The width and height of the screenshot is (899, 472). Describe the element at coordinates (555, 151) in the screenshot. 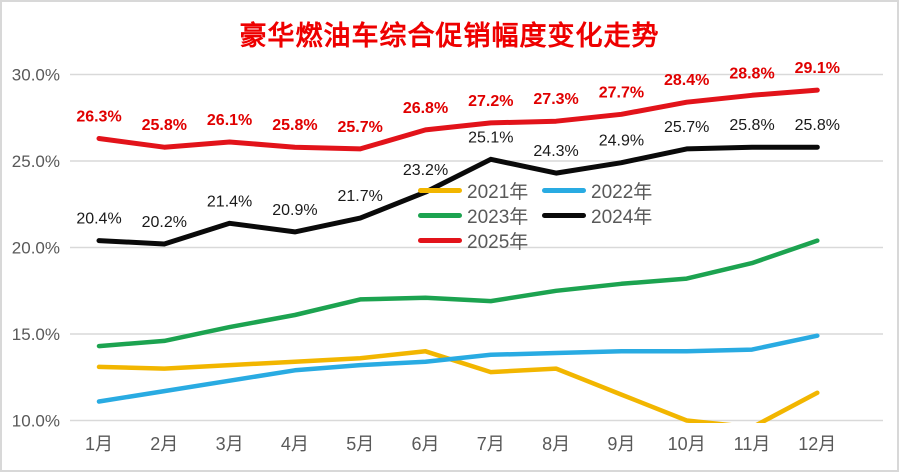

I see `data-label-2024: 24.3%` at that location.